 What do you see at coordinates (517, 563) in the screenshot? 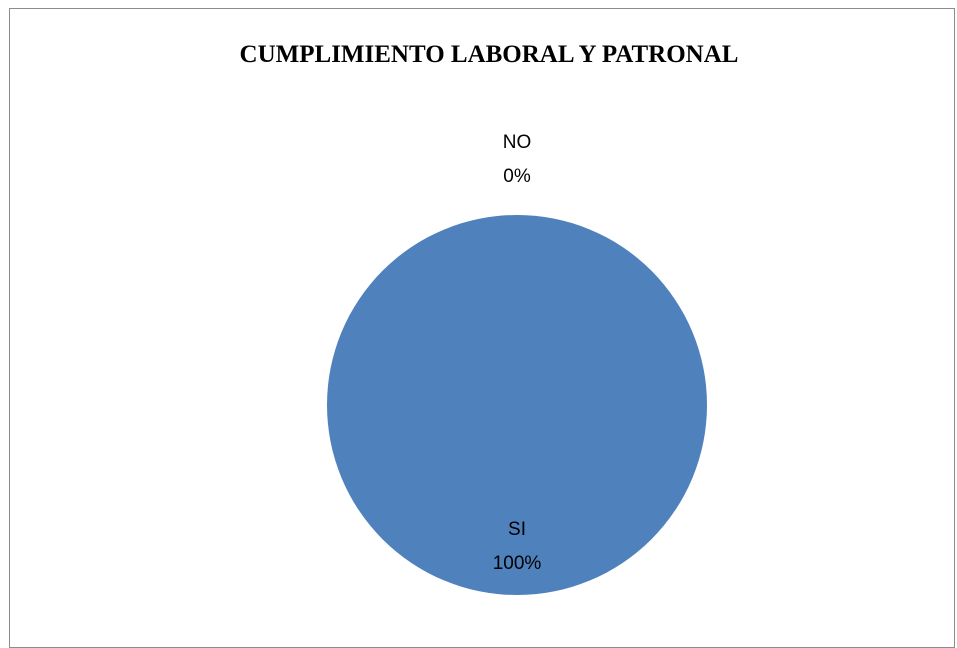
I see `slice-percent-si: 100%` at bounding box center [517, 563].